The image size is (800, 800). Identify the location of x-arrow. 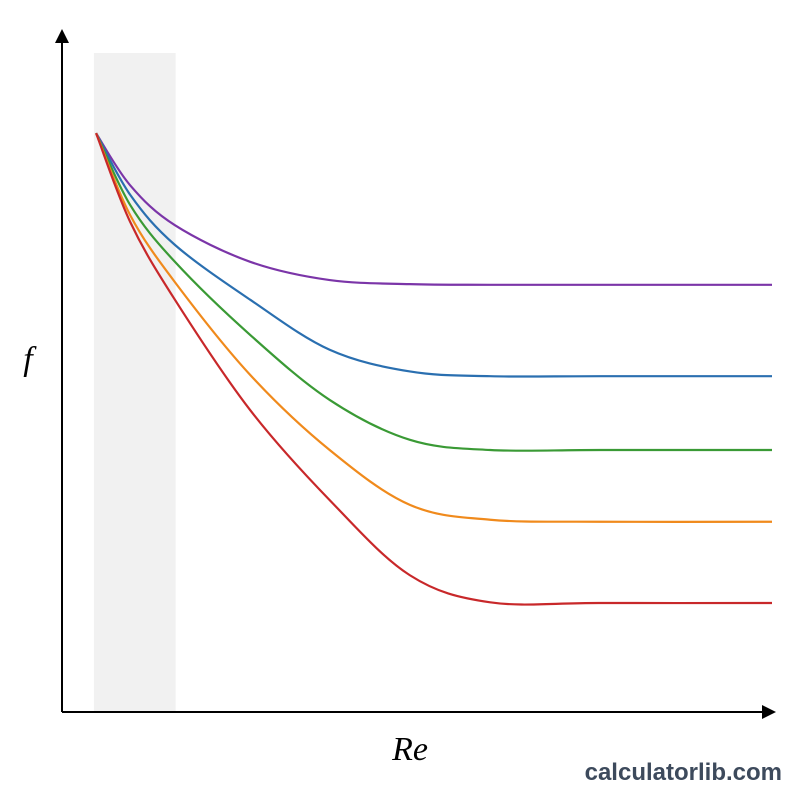
(769, 712).